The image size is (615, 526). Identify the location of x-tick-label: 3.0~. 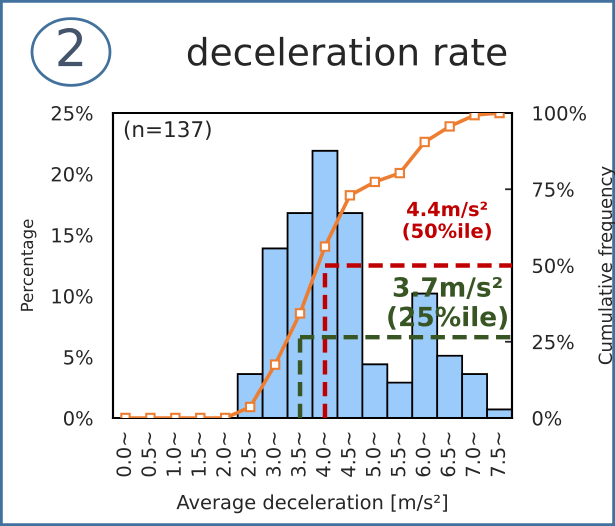
(273, 454).